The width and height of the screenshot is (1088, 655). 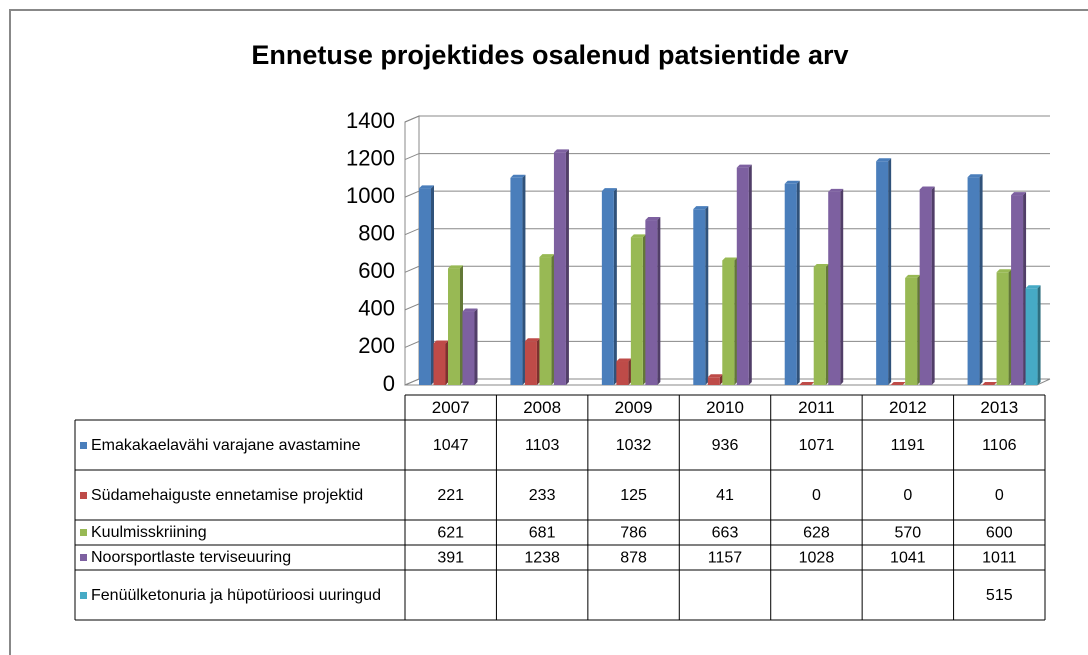 What do you see at coordinates (725, 445) in the screenshot?
I see `table-value: 936` at bounding box center [725, 445].